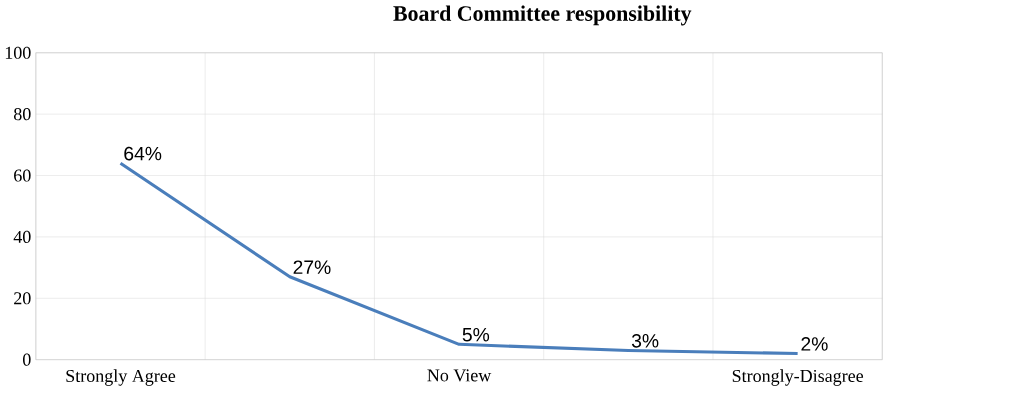  What do you see at coordinates (22, 114) in the screenshot?
I see `y-tick-label: 80` at bounding box center [22, 114].